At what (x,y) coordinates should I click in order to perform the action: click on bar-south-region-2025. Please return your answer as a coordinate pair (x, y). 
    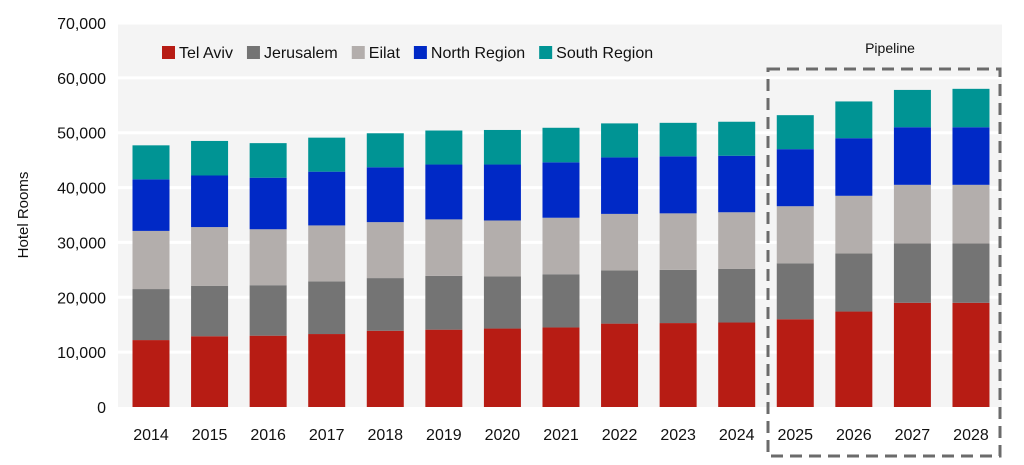
    Looking at the image, I should click on (795, 132).